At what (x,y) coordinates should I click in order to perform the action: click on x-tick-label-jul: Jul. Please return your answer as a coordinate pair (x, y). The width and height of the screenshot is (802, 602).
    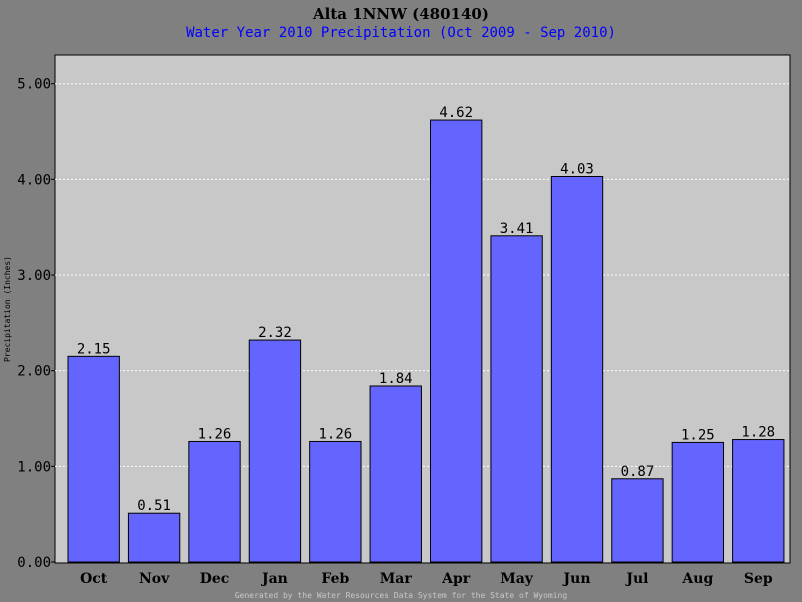
    Looking at the image, I should click on (636, 579).